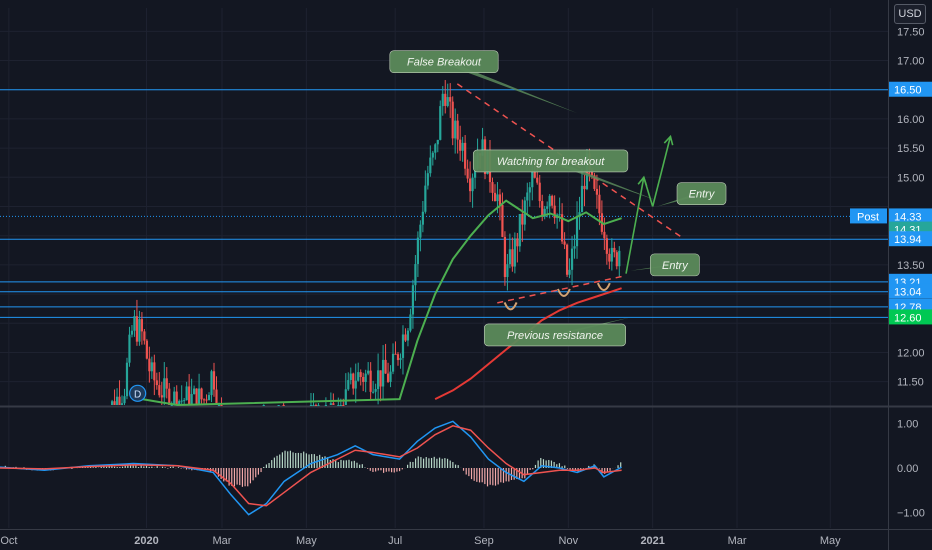 This screenshot has width=932, height=550. I want to click on callout-text: Previous resistance, so click(555, 336).